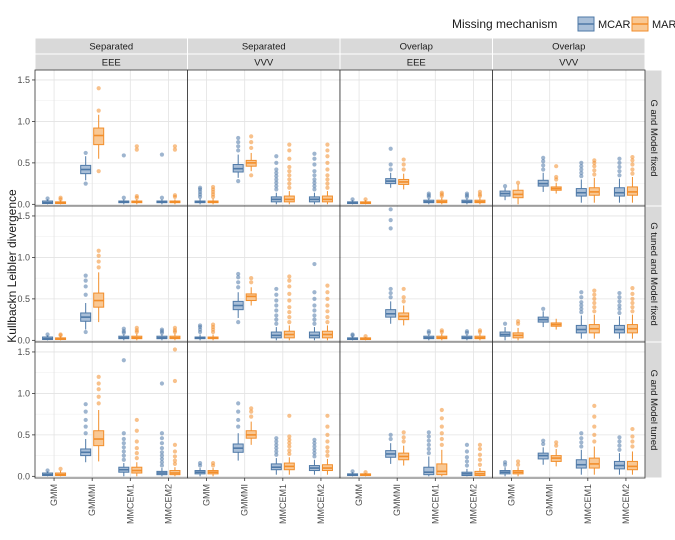 The width and height of the screenshot is (675, 540). Describe the element at coordinates (86, 304) in the screenshot. I see `box-mcar-gmmmi` at that location.